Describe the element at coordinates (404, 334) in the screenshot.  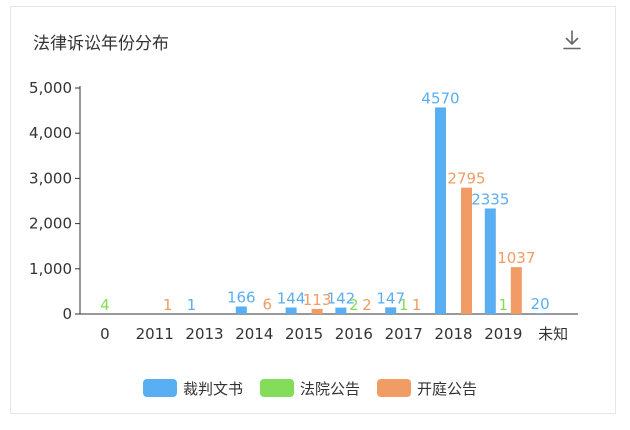
I see `x-tick-label: 2017` at that location.